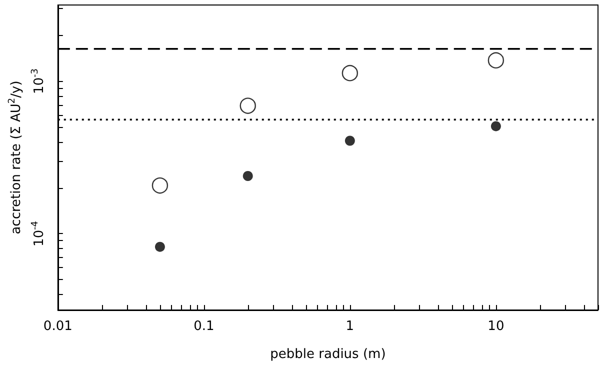  Describe the element at coordinates (38, 81) in the screenshot. I see `y-tick-label: 10-3` at that location.